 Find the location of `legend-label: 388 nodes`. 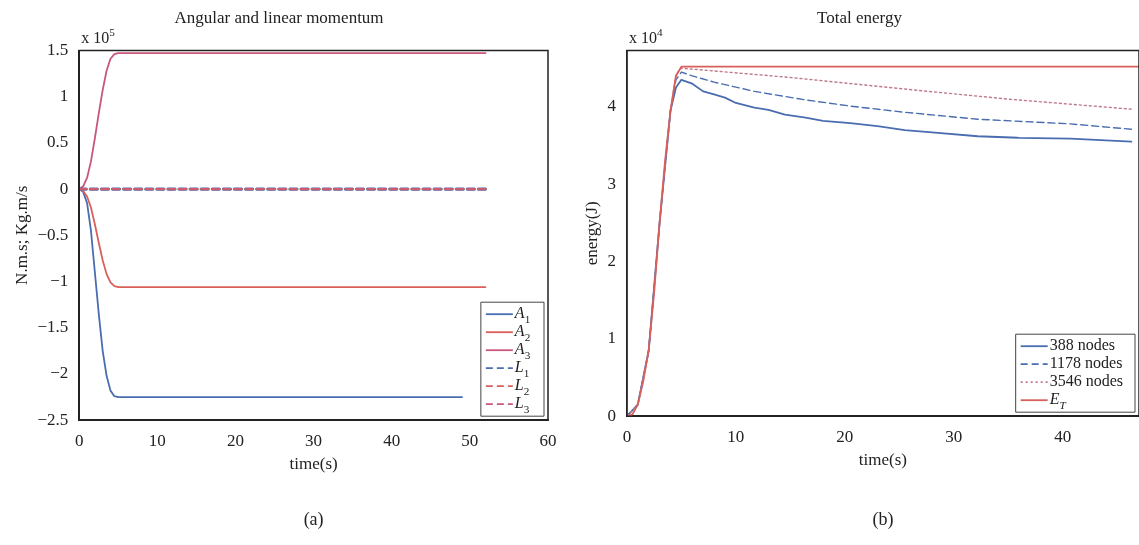

legend-label: 388 nodes is located at coordinates (1082, 345).